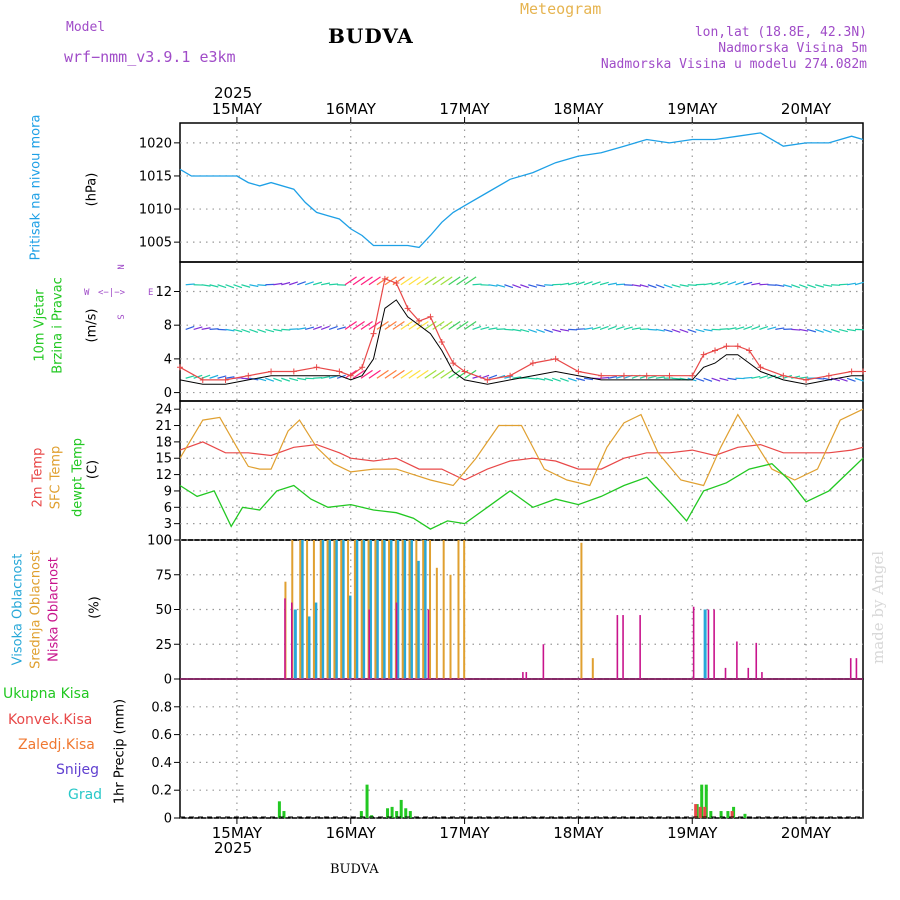 The image size is (900, 900). What do you see at coordinates (521, 190) in the screenshot?
I see `pressure-line` at bounding box center [521, 190].